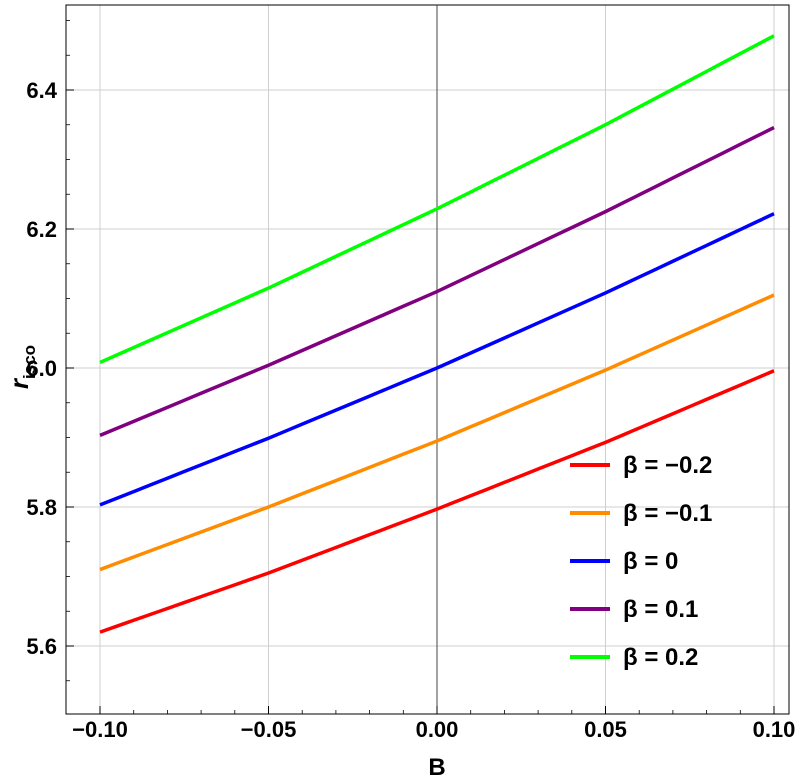 The image size is (800, 781). Describe the element at coordinates (41, 229) in the screenshot. I see `y-tick-label: 6.2` at that location.